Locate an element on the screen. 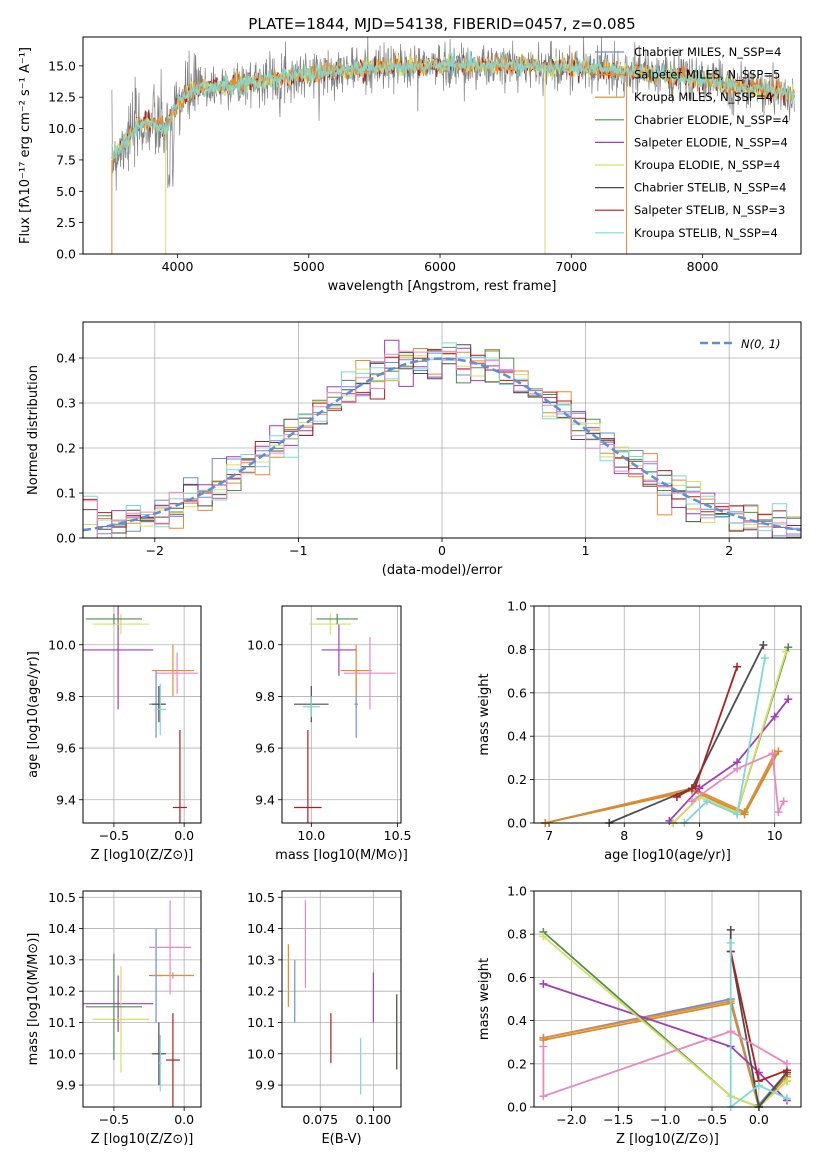 This screenshot has height=1170, width=819. y-tick-label: 1.0 is located at coordinates (517, 606).